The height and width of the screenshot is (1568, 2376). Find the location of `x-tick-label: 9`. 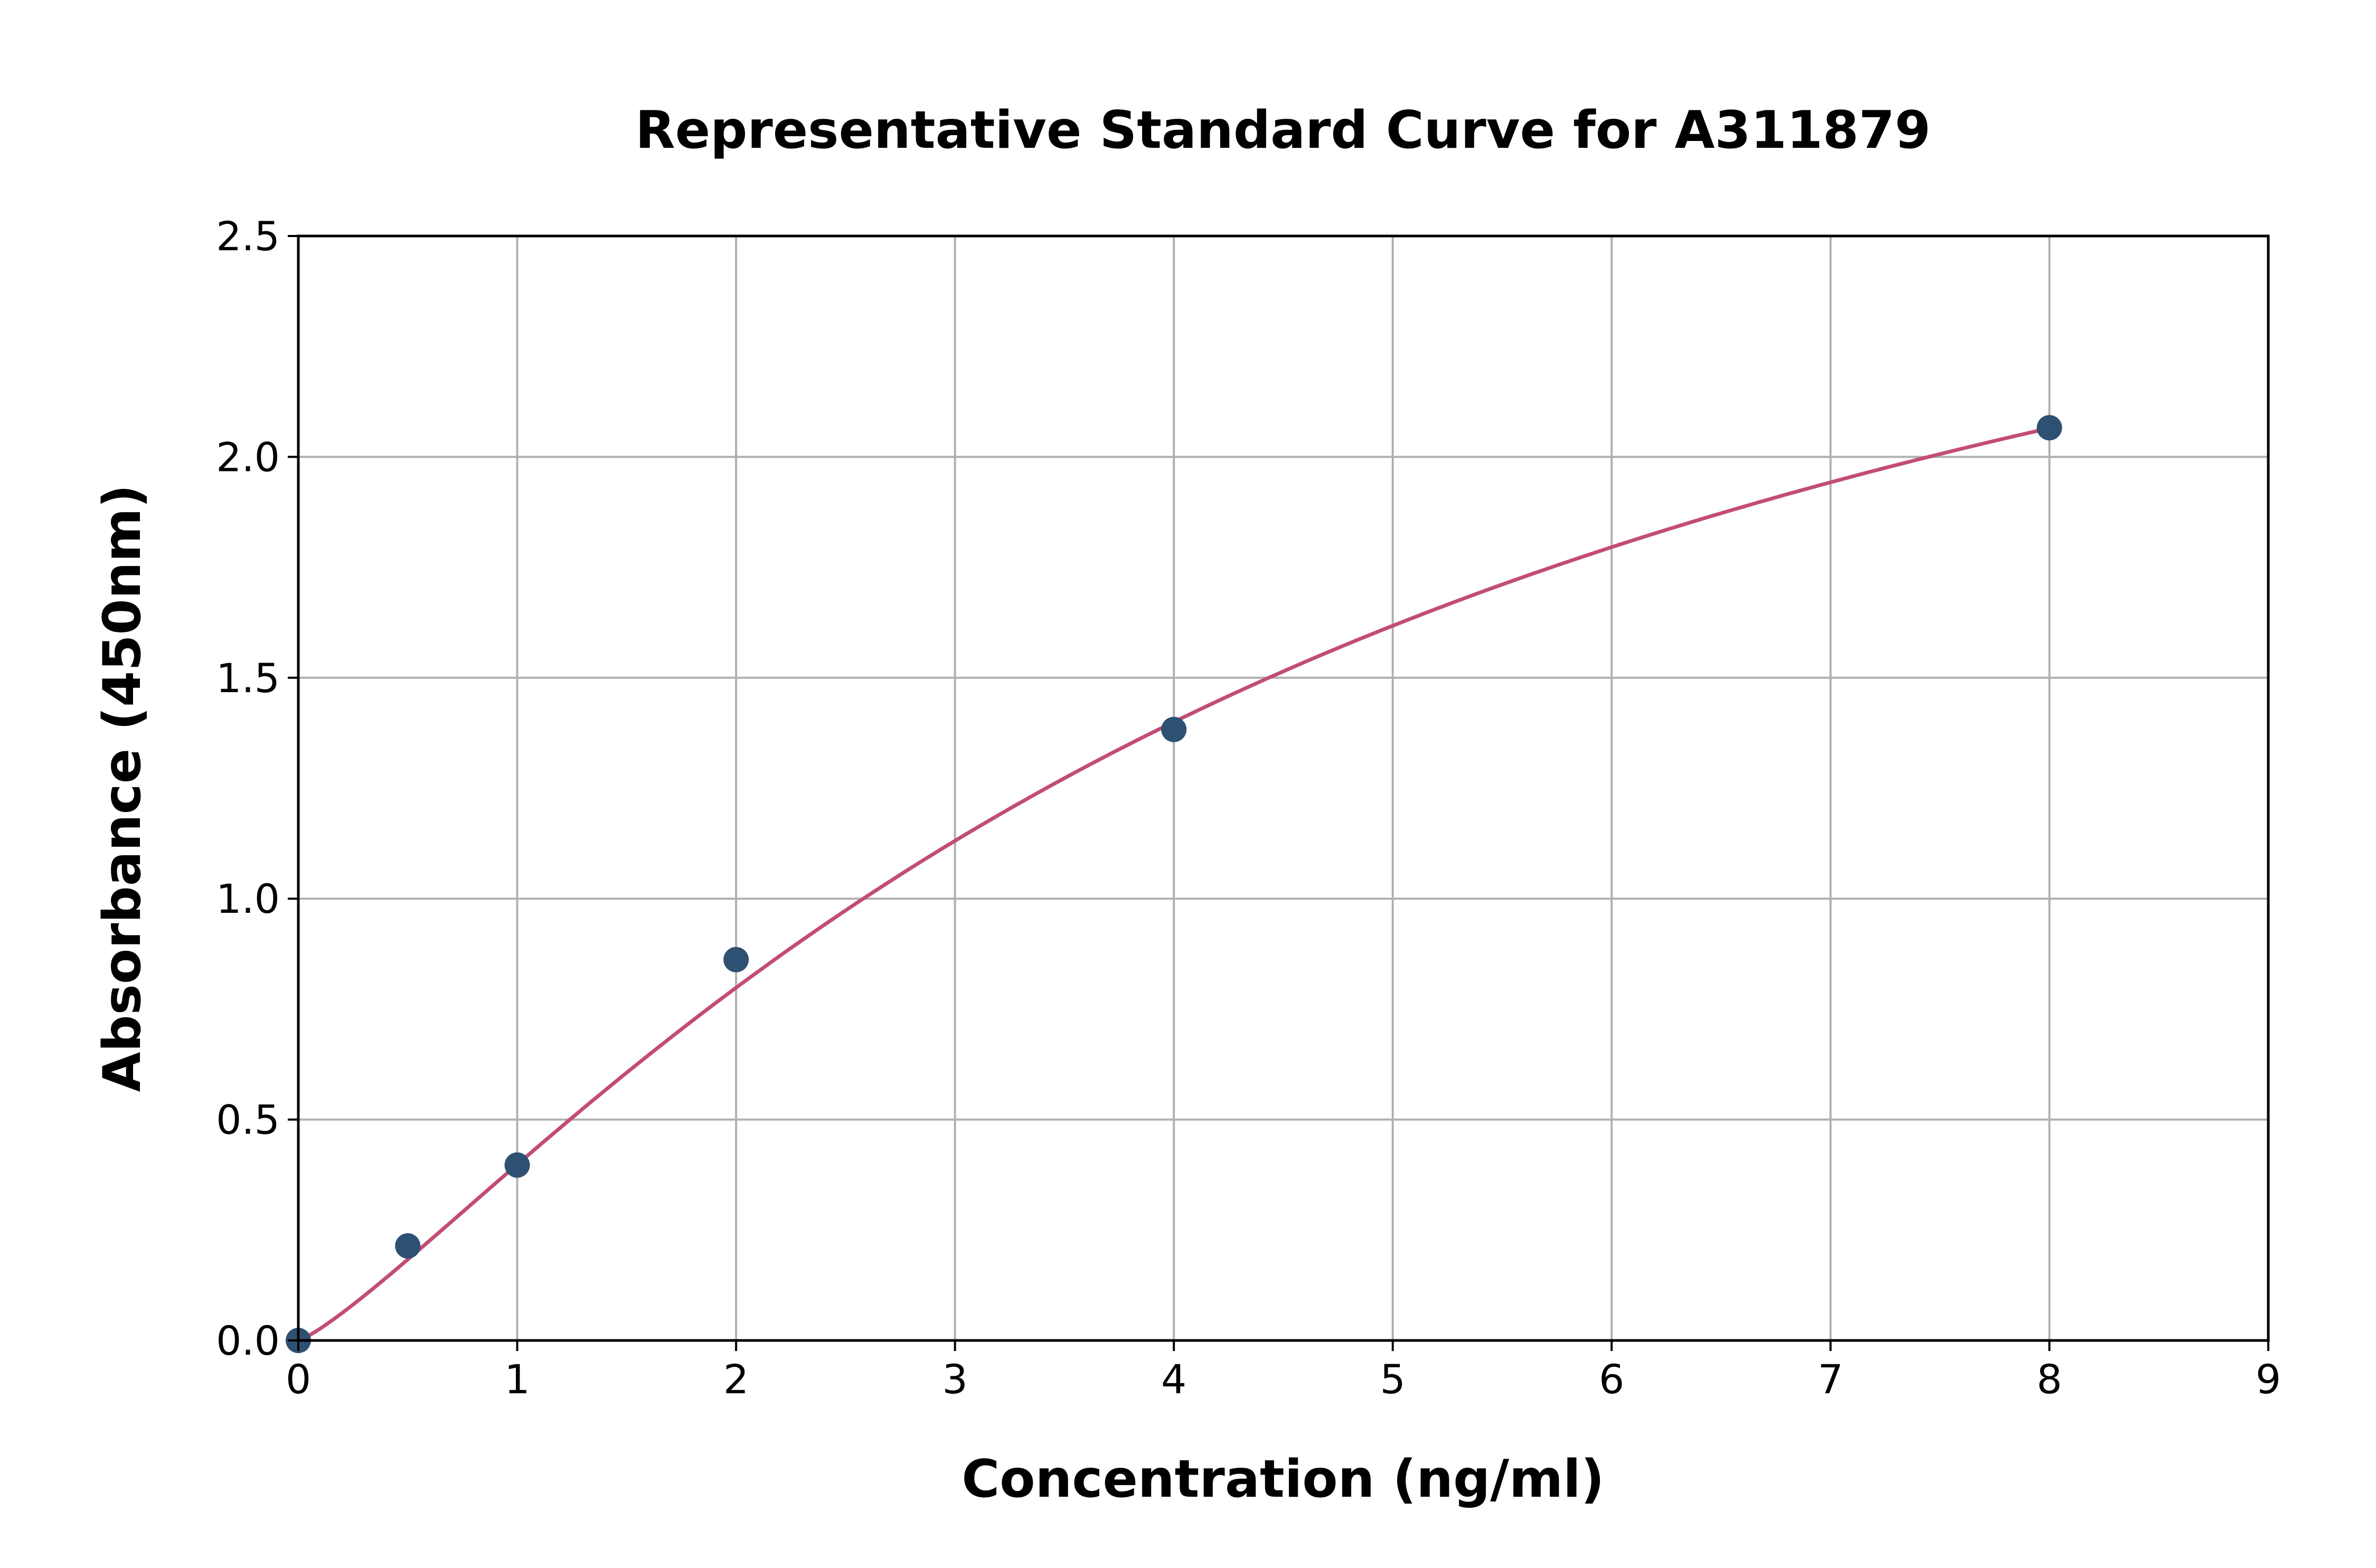

x-tick-label: 9 is located at coordinates (2268, 1380).